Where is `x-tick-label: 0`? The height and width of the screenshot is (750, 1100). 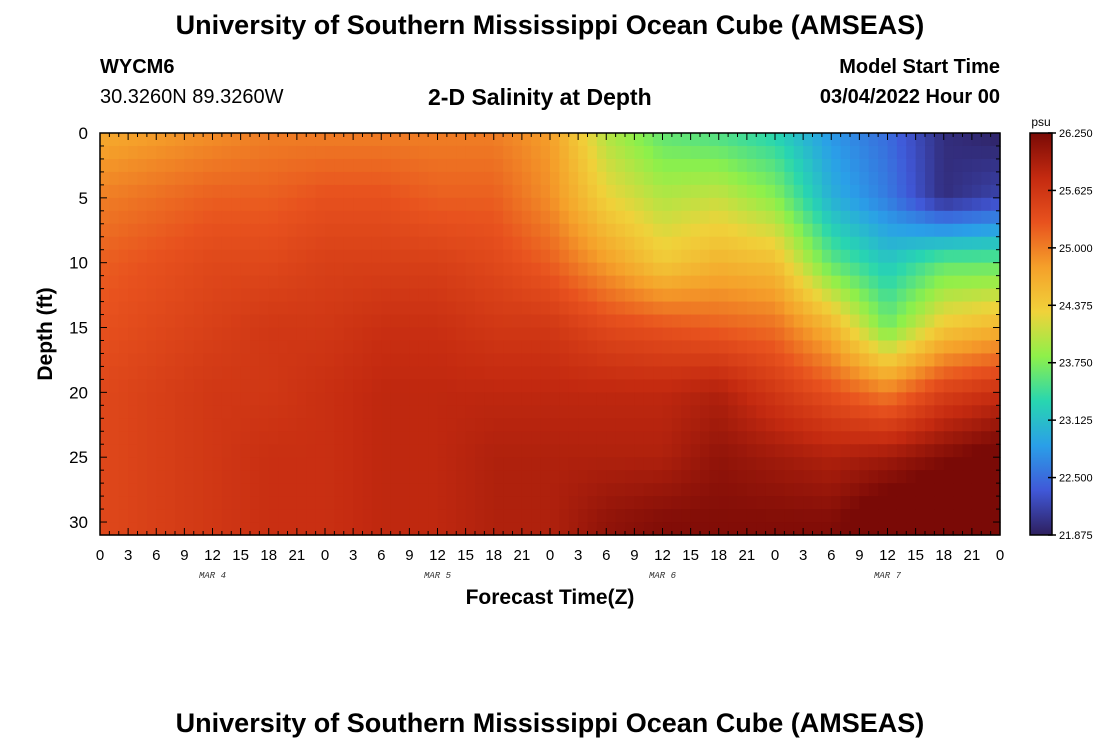
x-tick-label: 0 is located at coordinates (1000, 555).